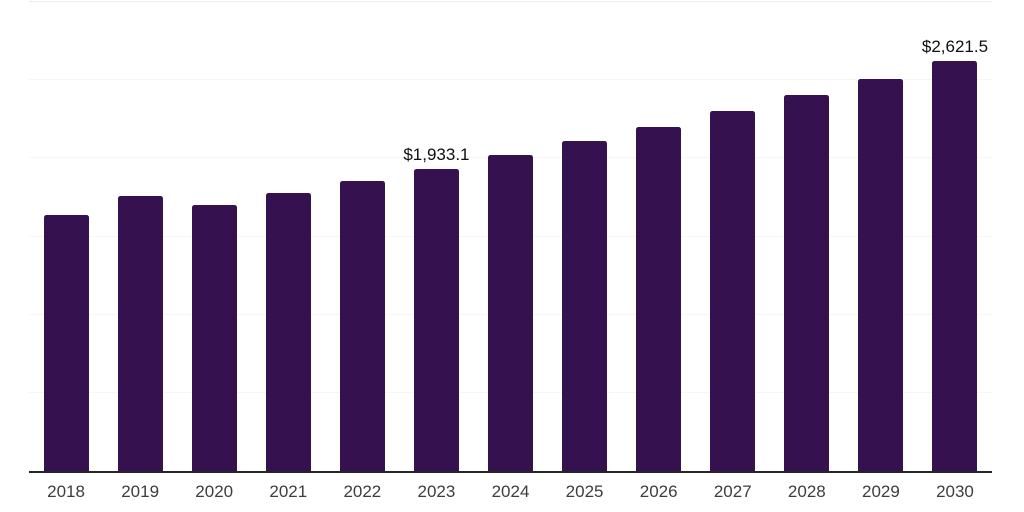 The height and width of the screenshot is (512, 1024). Describe the element at coordinates (214, 338) in the screenshot. I see `bar-2020` at that location.